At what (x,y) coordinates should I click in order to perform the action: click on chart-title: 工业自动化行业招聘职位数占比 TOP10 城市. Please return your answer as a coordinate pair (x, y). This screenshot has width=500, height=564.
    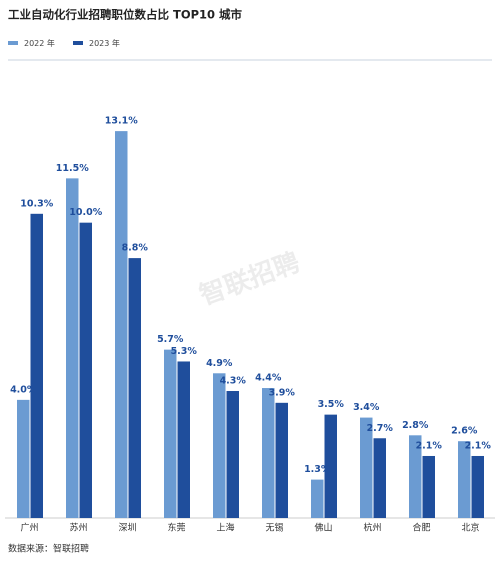
    Looking at the image, I should click on (125, 15).